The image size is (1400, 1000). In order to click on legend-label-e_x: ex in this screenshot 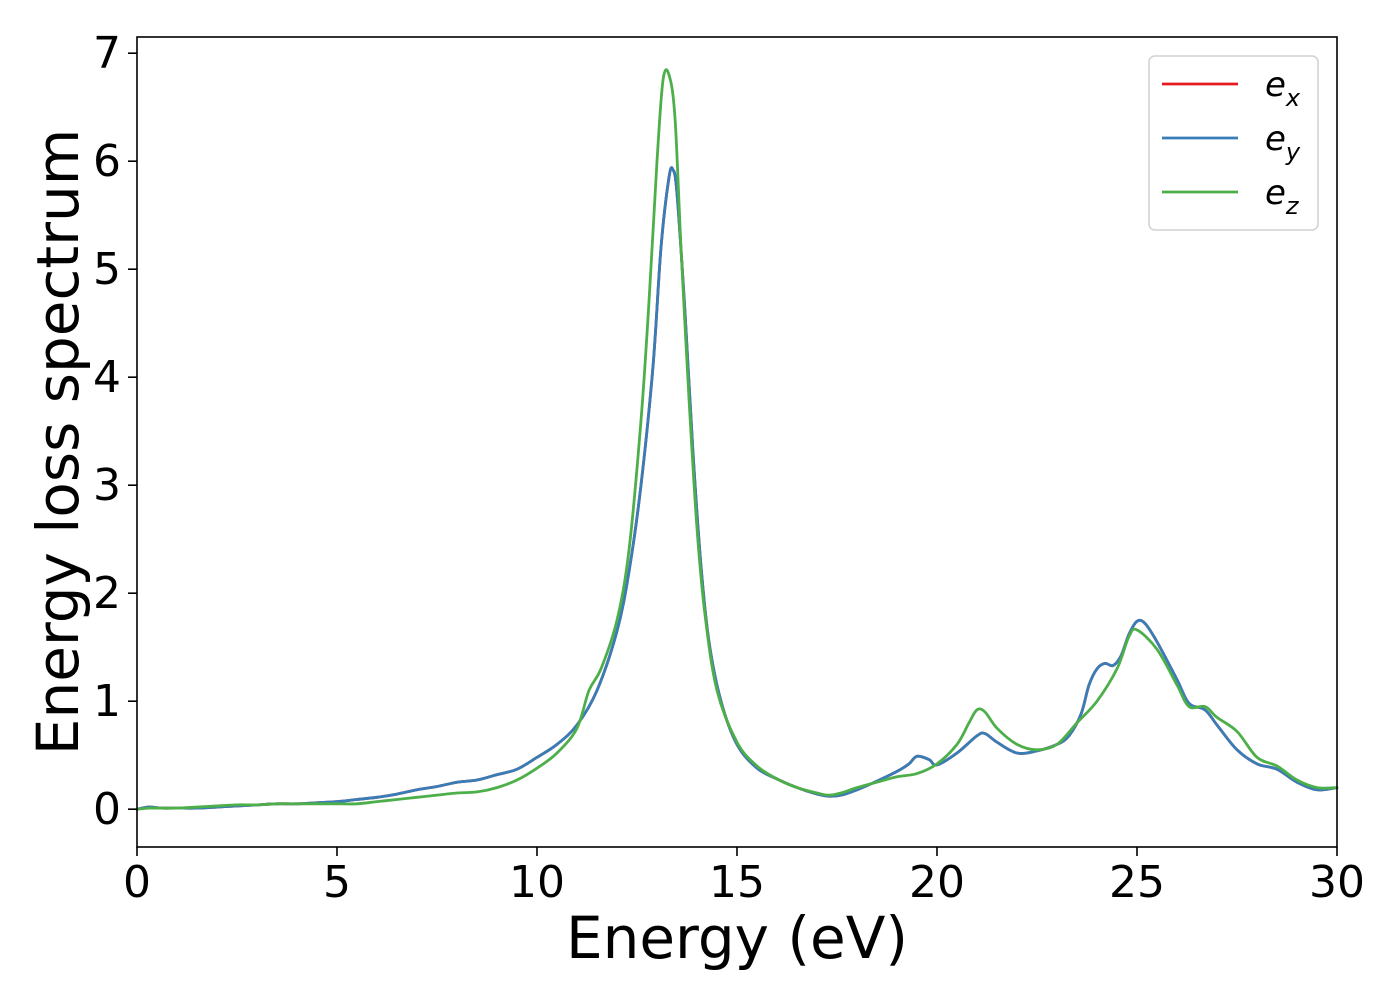, I will do `click(1283, 88)`.